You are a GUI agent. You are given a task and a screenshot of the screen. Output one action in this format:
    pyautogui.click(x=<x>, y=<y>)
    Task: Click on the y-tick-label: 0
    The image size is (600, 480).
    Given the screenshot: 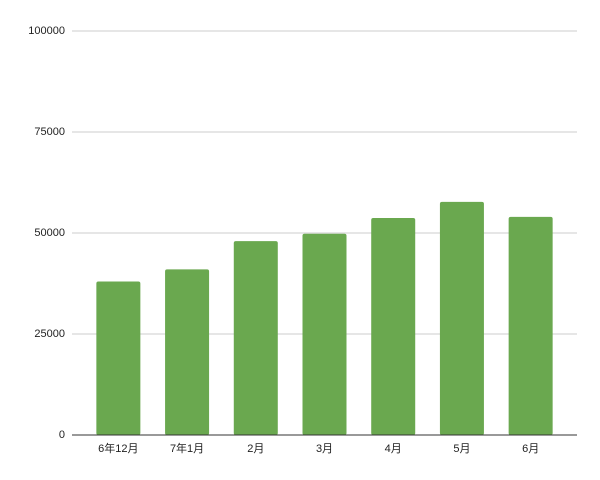 What is the action you would take?
    pyautogui.click(x=62, y=435)
    